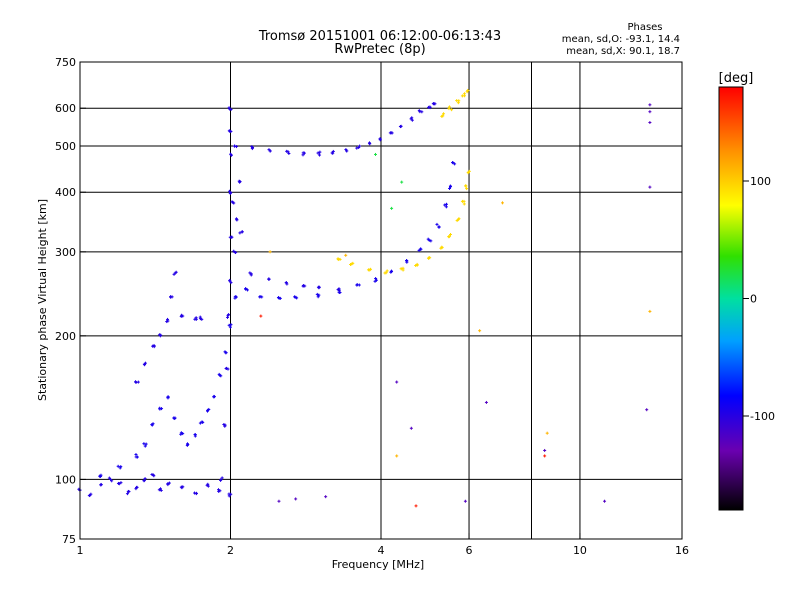 Image resolution: width=800 pixels, height=600 pixels. Describe the element at coordinates (378, 564) in the screenshot. I see `x-axis-label: Frequency [MHz]` at that location.